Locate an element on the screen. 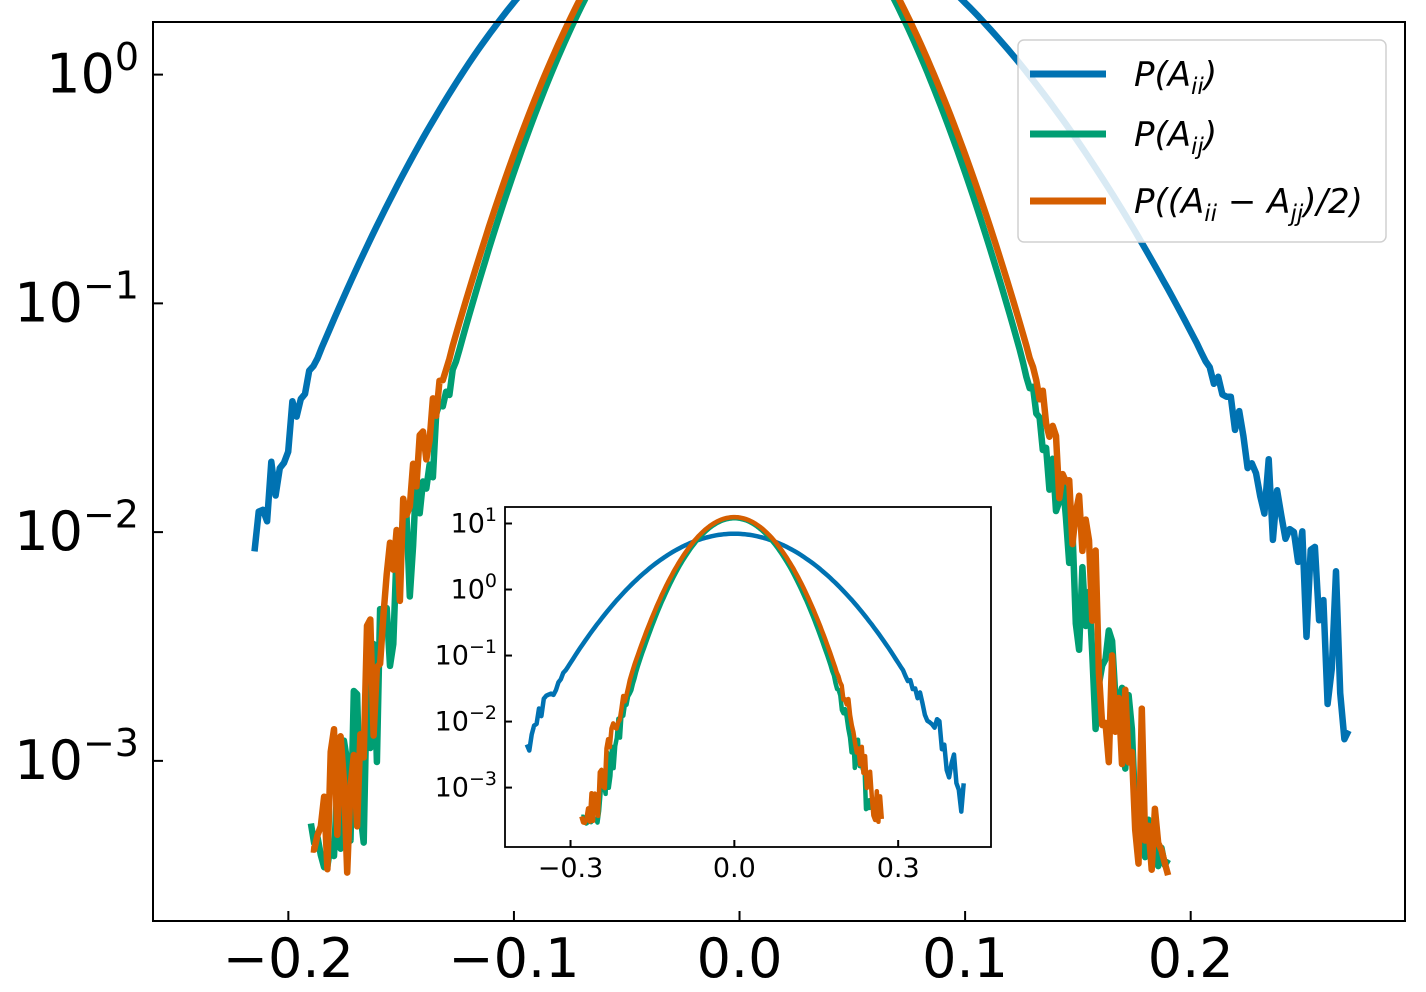 The width and height of the screenshot is (1426, 992). legend-label-p-aii: P(Aii) is located at coordinates (1175, 77).